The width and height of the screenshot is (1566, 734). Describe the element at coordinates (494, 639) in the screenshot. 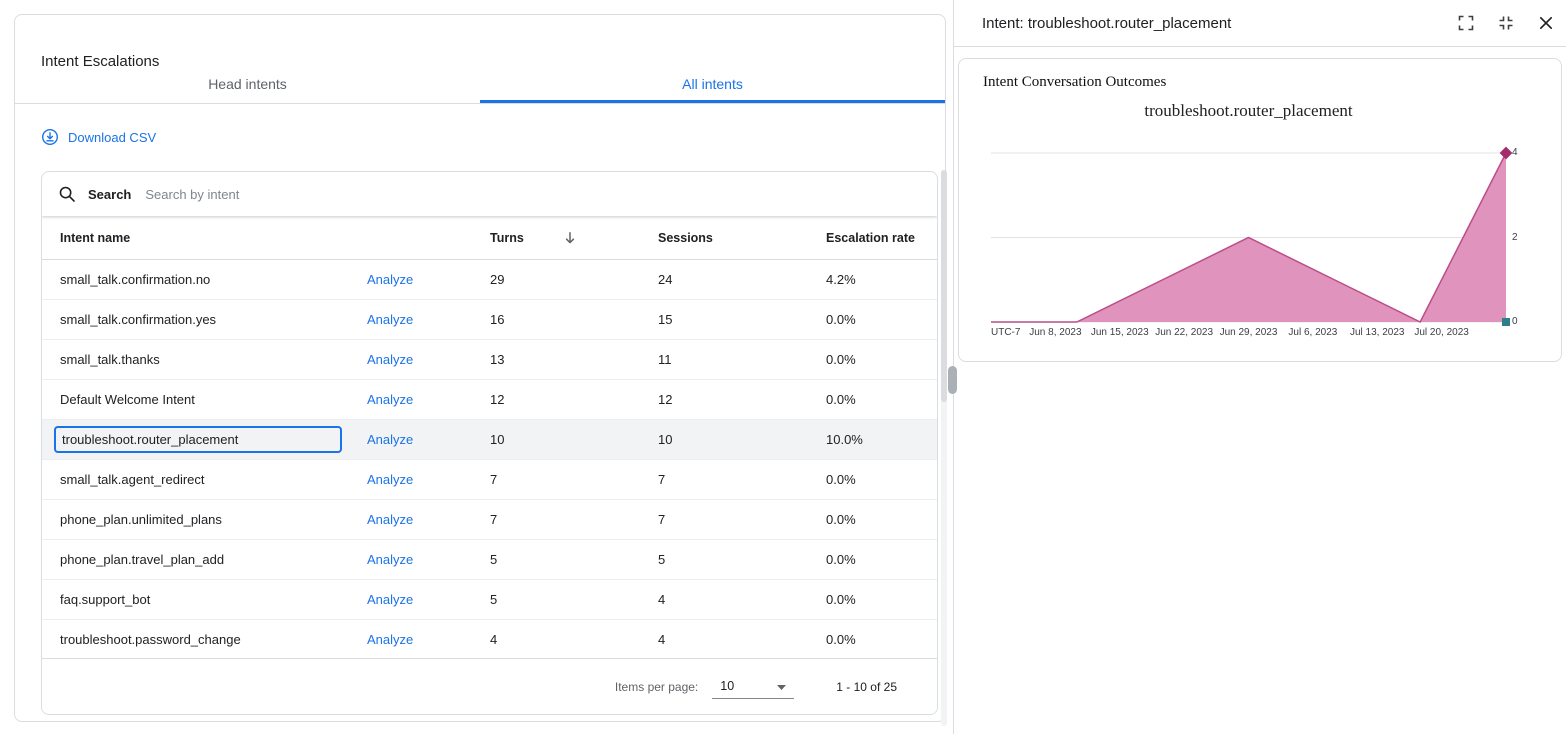

I see `turns-cell: 4` at that location.